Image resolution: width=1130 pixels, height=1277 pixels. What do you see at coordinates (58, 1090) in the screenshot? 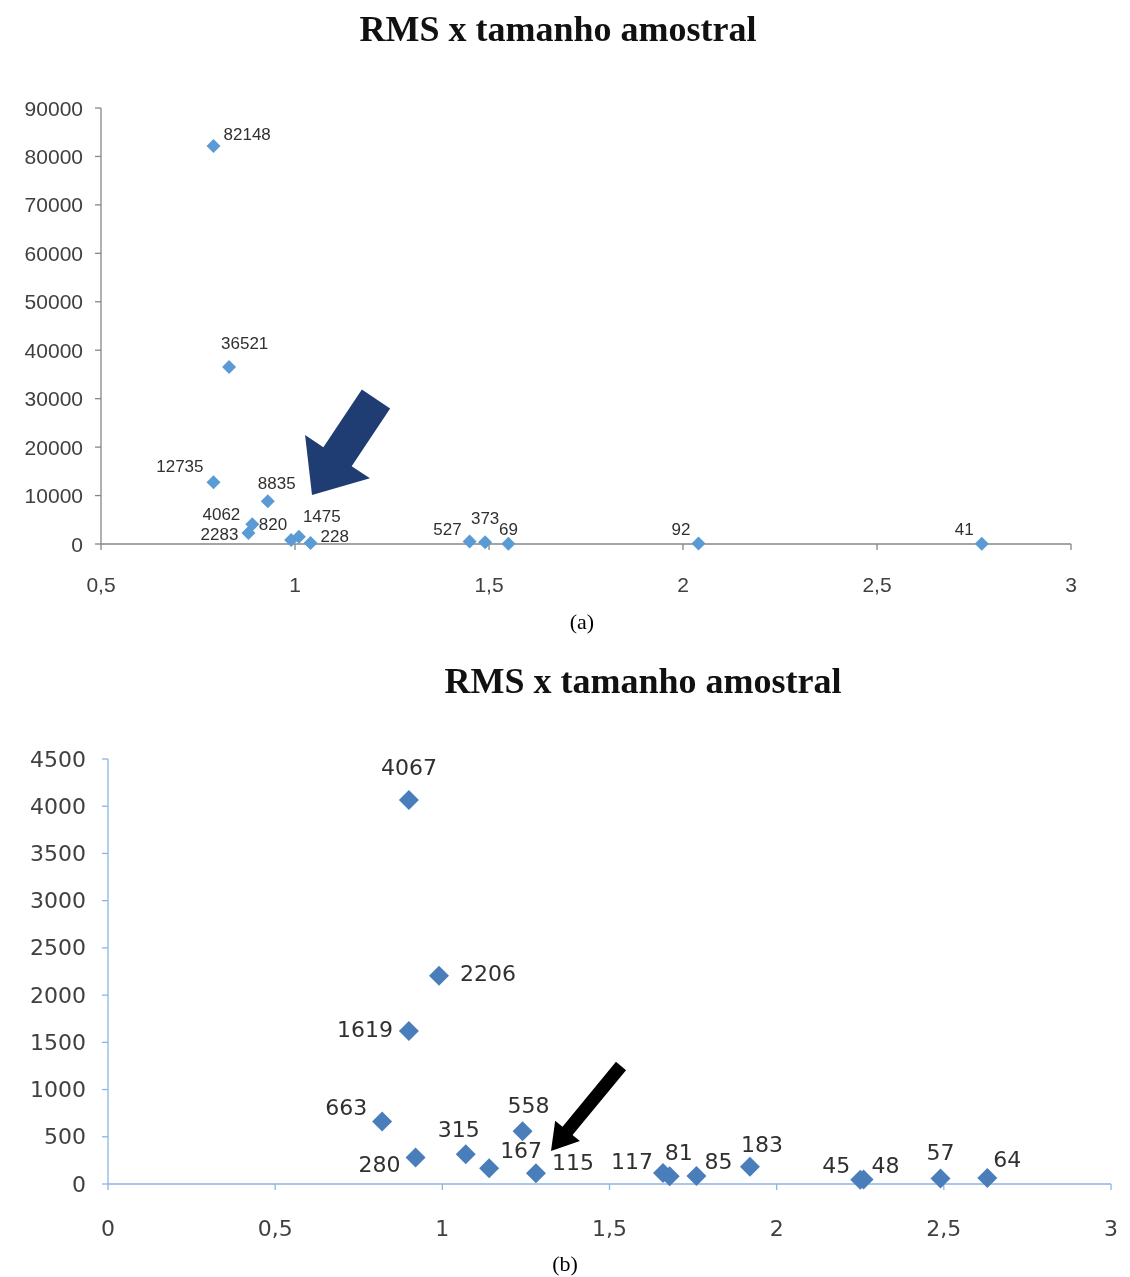
I see `y-tick-label: 1000` at bounding box center [58, 1090].